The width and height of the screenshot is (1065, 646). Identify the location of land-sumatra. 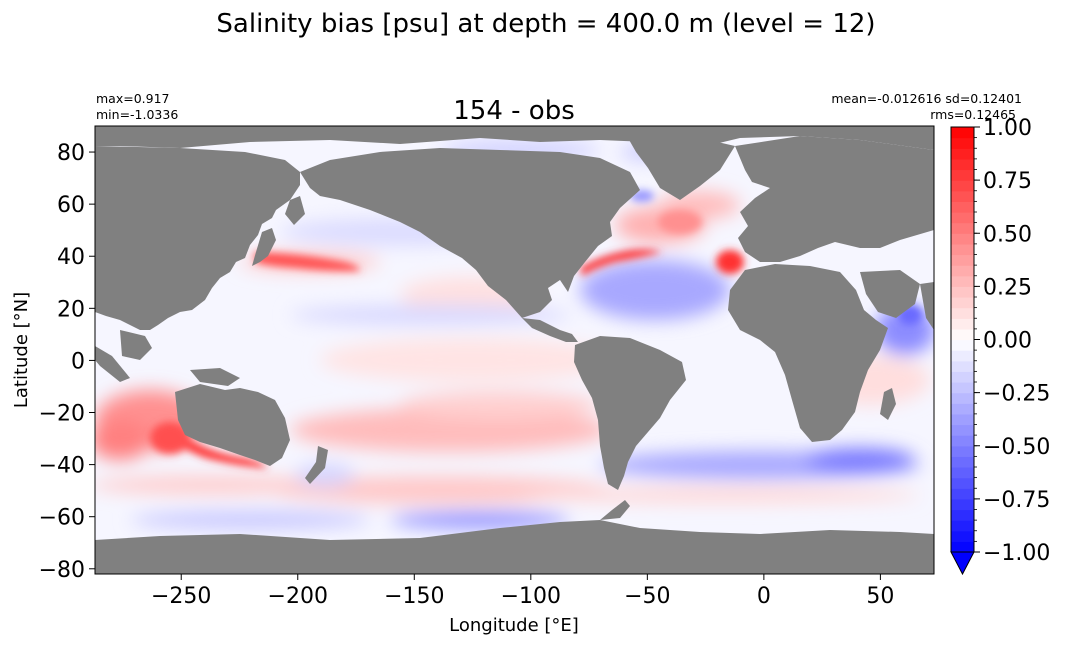
(112, 364).